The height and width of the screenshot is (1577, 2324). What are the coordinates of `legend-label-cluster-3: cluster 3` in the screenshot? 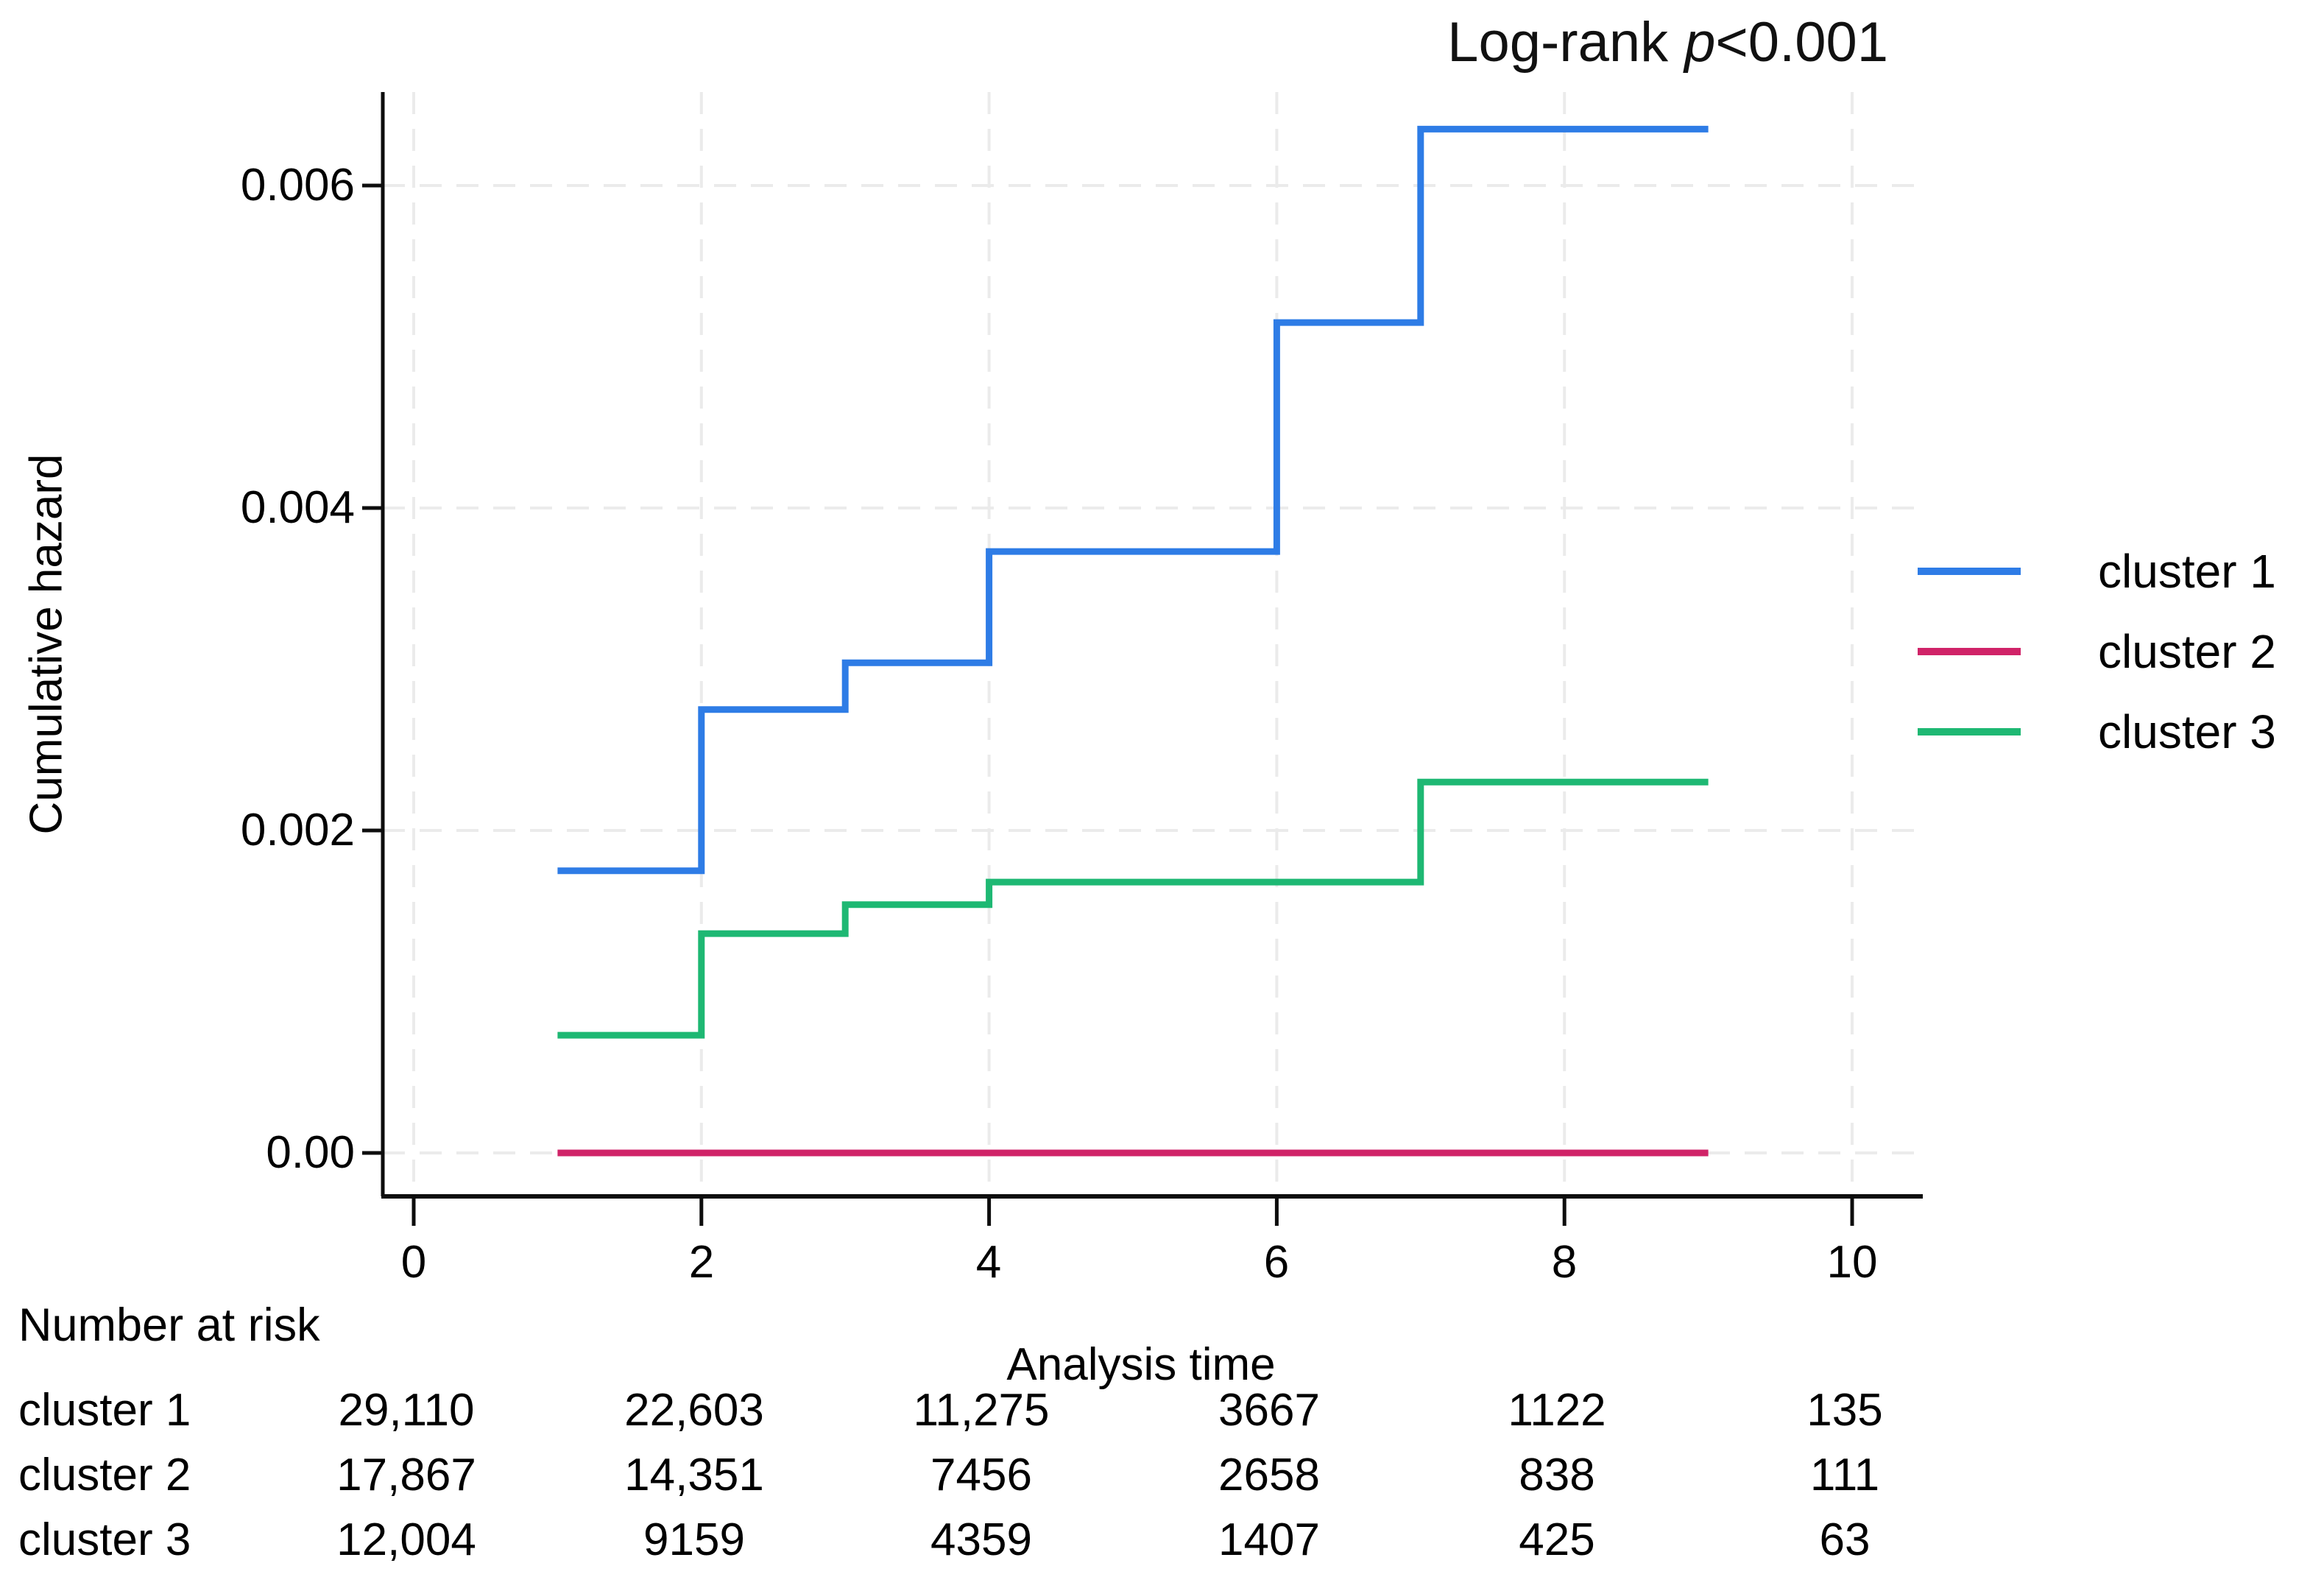 It's located at (2187, 731).